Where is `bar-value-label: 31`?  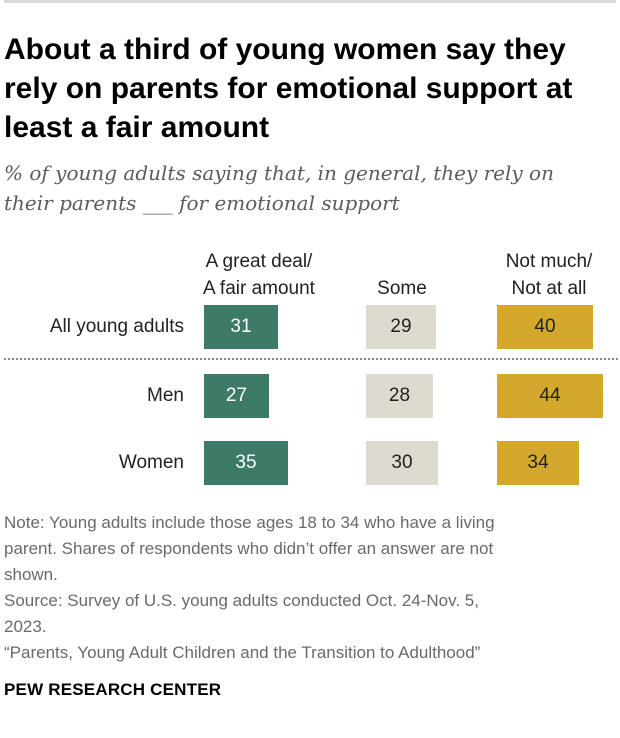
bar-value-label: 31 is located at coordinates (241, 326).